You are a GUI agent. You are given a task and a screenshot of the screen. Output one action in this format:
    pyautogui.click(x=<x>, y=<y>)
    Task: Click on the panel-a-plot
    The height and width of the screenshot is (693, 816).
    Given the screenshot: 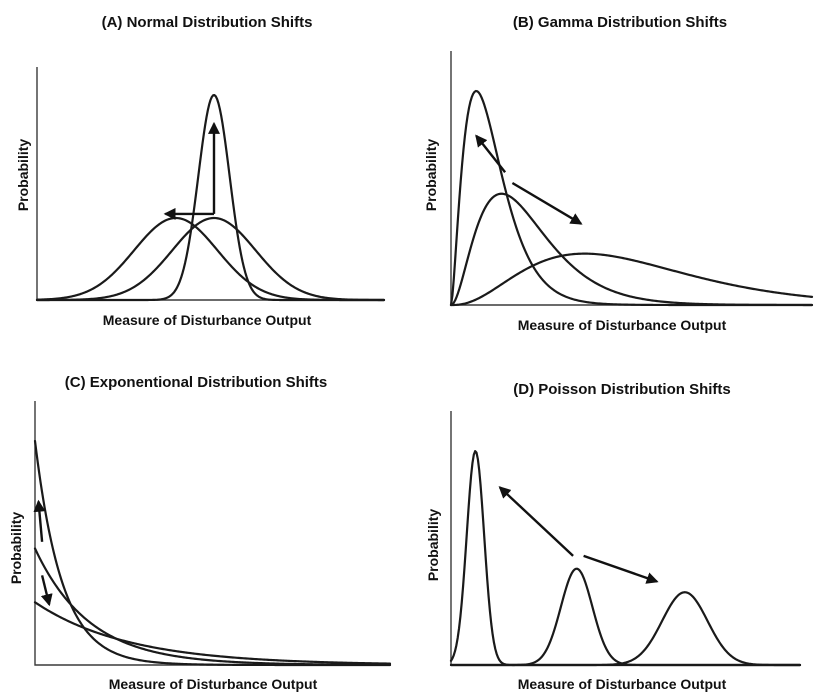 What is the action you would take?
    pyautogui.click(x=210, y=184)
    